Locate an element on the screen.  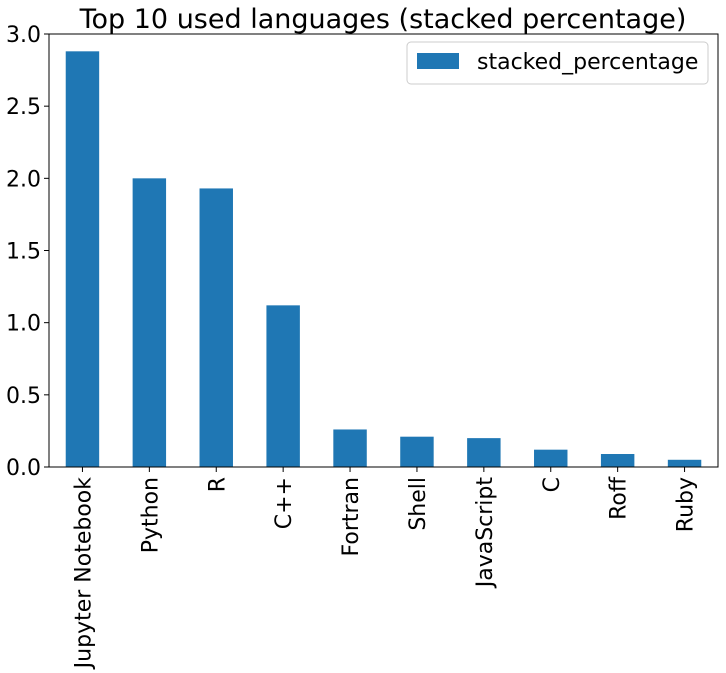
y-tick-label: 0.0 is located at coordinates (23, 468).